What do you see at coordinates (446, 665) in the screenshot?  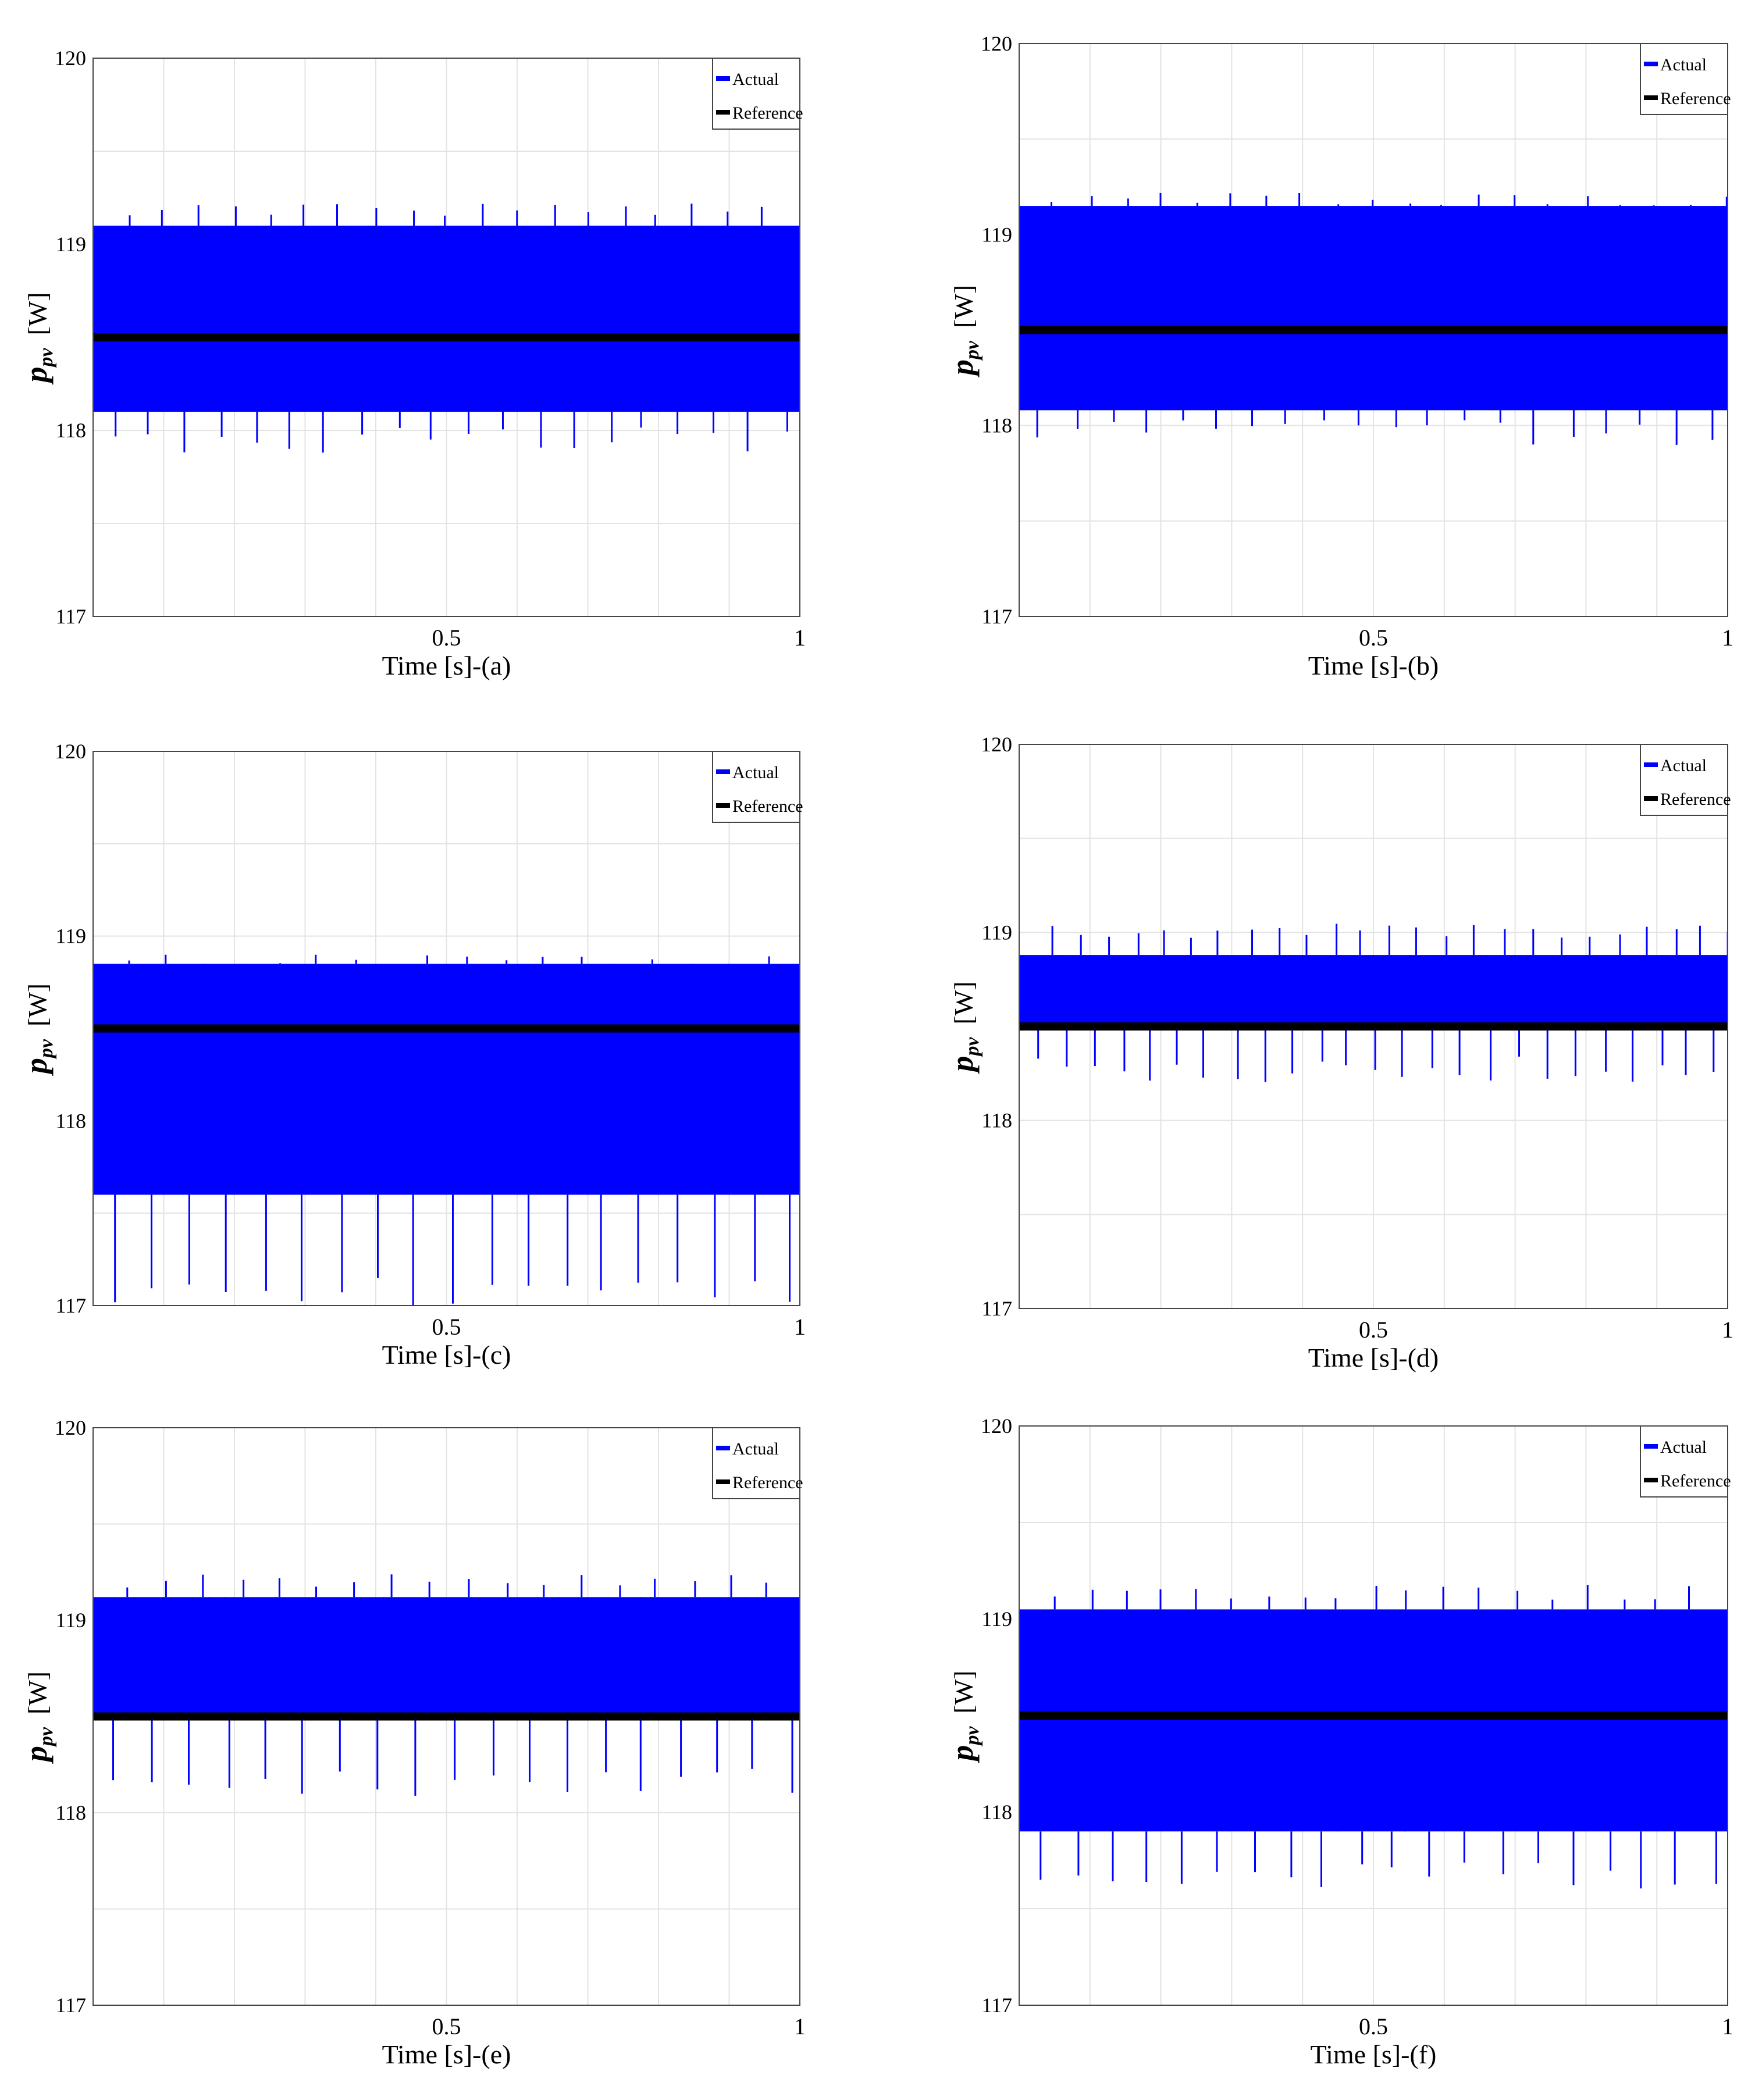 I see `x-axis-label: Time [s]-(a)` at bounding box center [446, 665].